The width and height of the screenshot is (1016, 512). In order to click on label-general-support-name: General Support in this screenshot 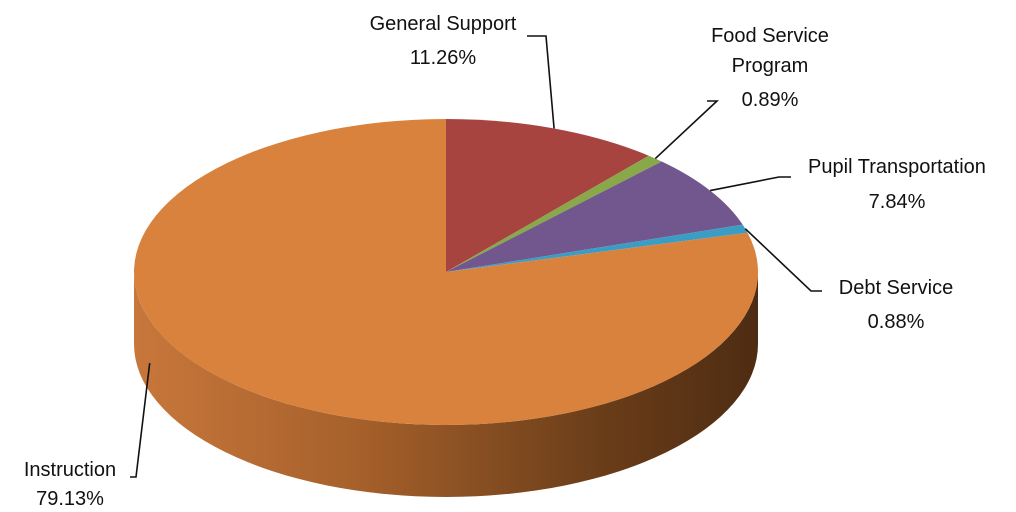, I will do `click(443, 24)`.